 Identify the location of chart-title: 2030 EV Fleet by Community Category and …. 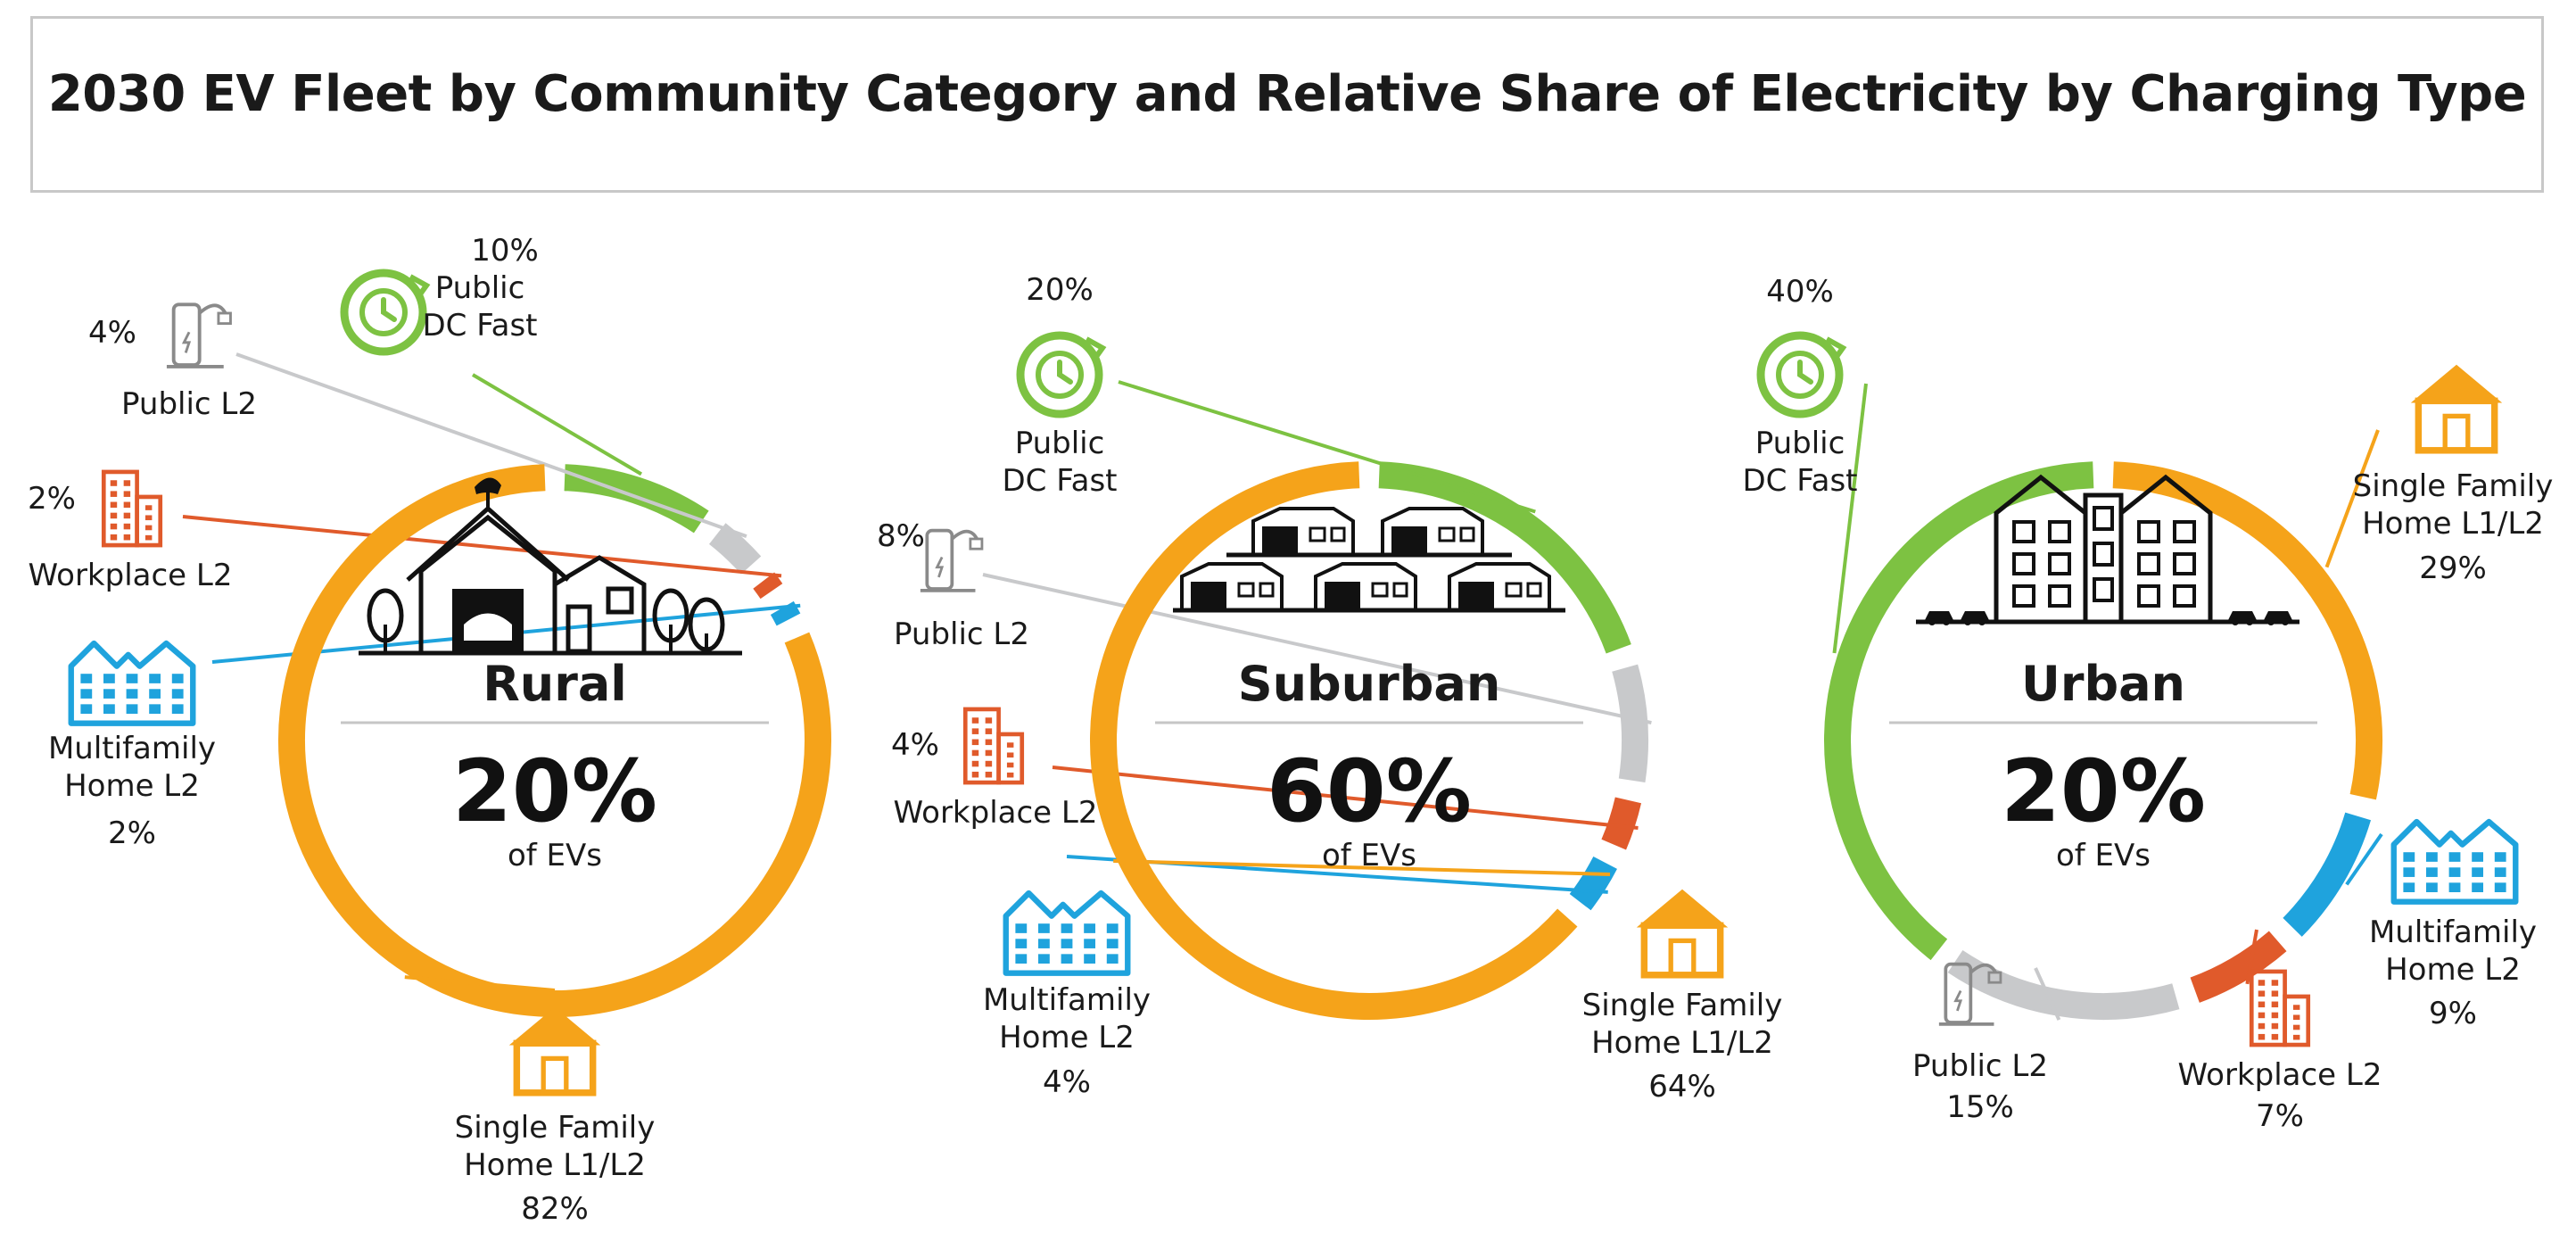
(1287, 94).